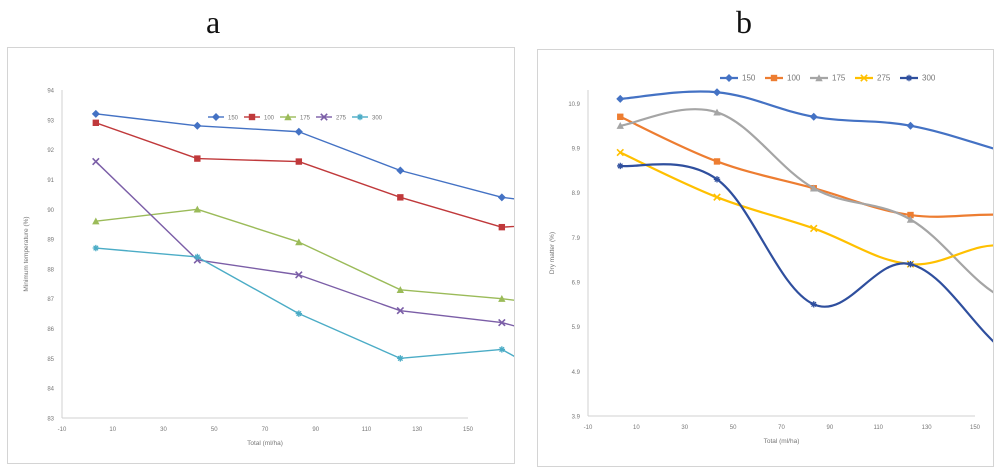 The width and height of the screenshot is (1000, 471). Describe the element at coordinates (809, 208) in the screenshot. I see `chart-b-series-3-line` at that location.